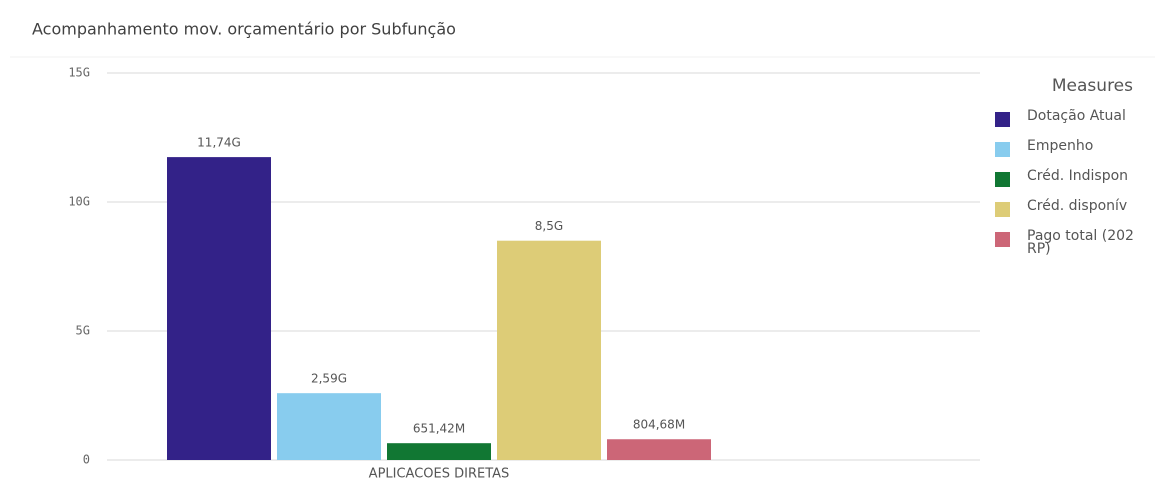  I want to click on value-label: 11,74G, so click(219, 143).